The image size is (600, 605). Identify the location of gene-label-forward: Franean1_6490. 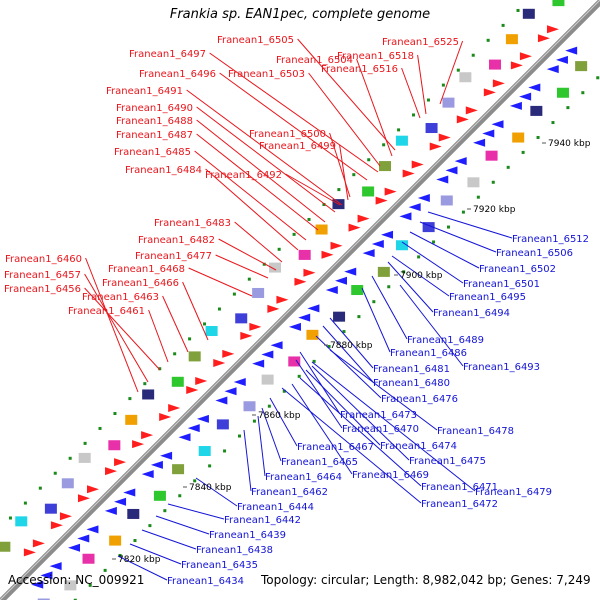
(154, 108).